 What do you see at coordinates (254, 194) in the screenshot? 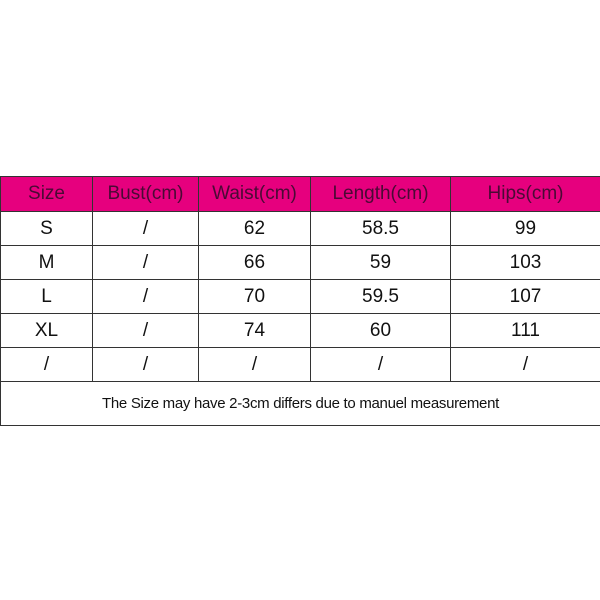
I see `column-header: Waist(cm)` at bounding box center [254, 194].